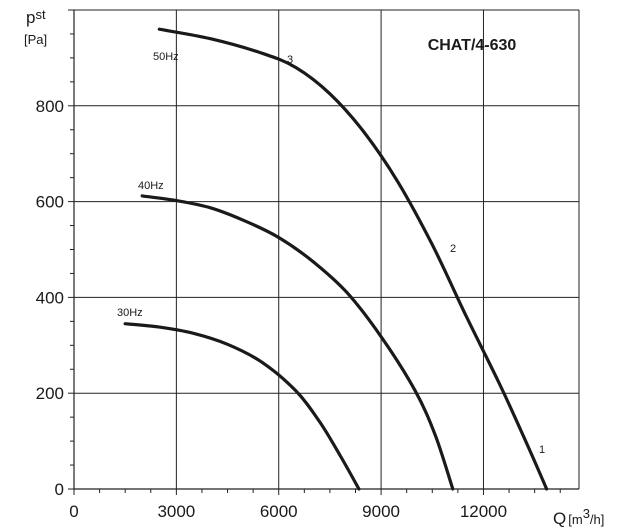  What do you see at coordinates (30, 17) in the screenshot?
I see `y-axis-symbol: p` at bounding box center [30, 17].